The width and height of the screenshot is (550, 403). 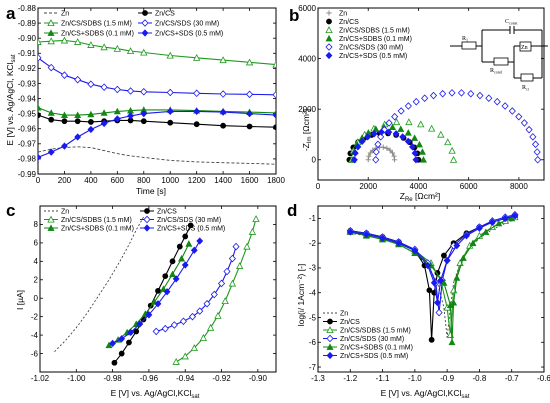 I want to click on legend-entry-b-4: Zn/CS/SDS (30 mM), so click(x=364, y=47).